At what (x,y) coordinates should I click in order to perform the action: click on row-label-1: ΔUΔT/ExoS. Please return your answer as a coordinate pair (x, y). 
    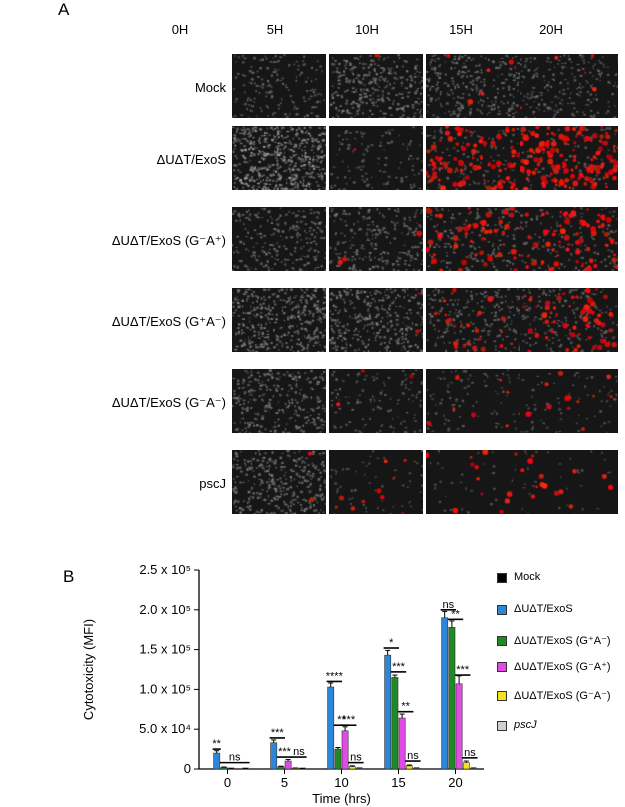
    Looking at the image, I should click on (191, 159).